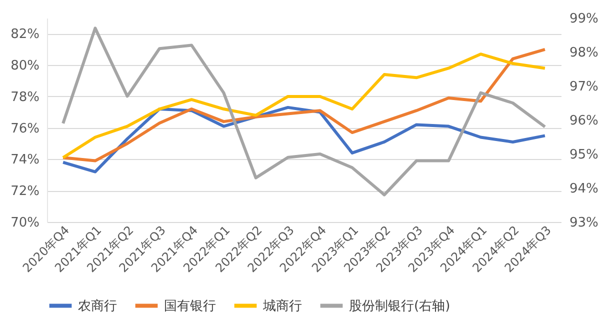  I want to click on y-tick-label: 72%, so click(25, 192).